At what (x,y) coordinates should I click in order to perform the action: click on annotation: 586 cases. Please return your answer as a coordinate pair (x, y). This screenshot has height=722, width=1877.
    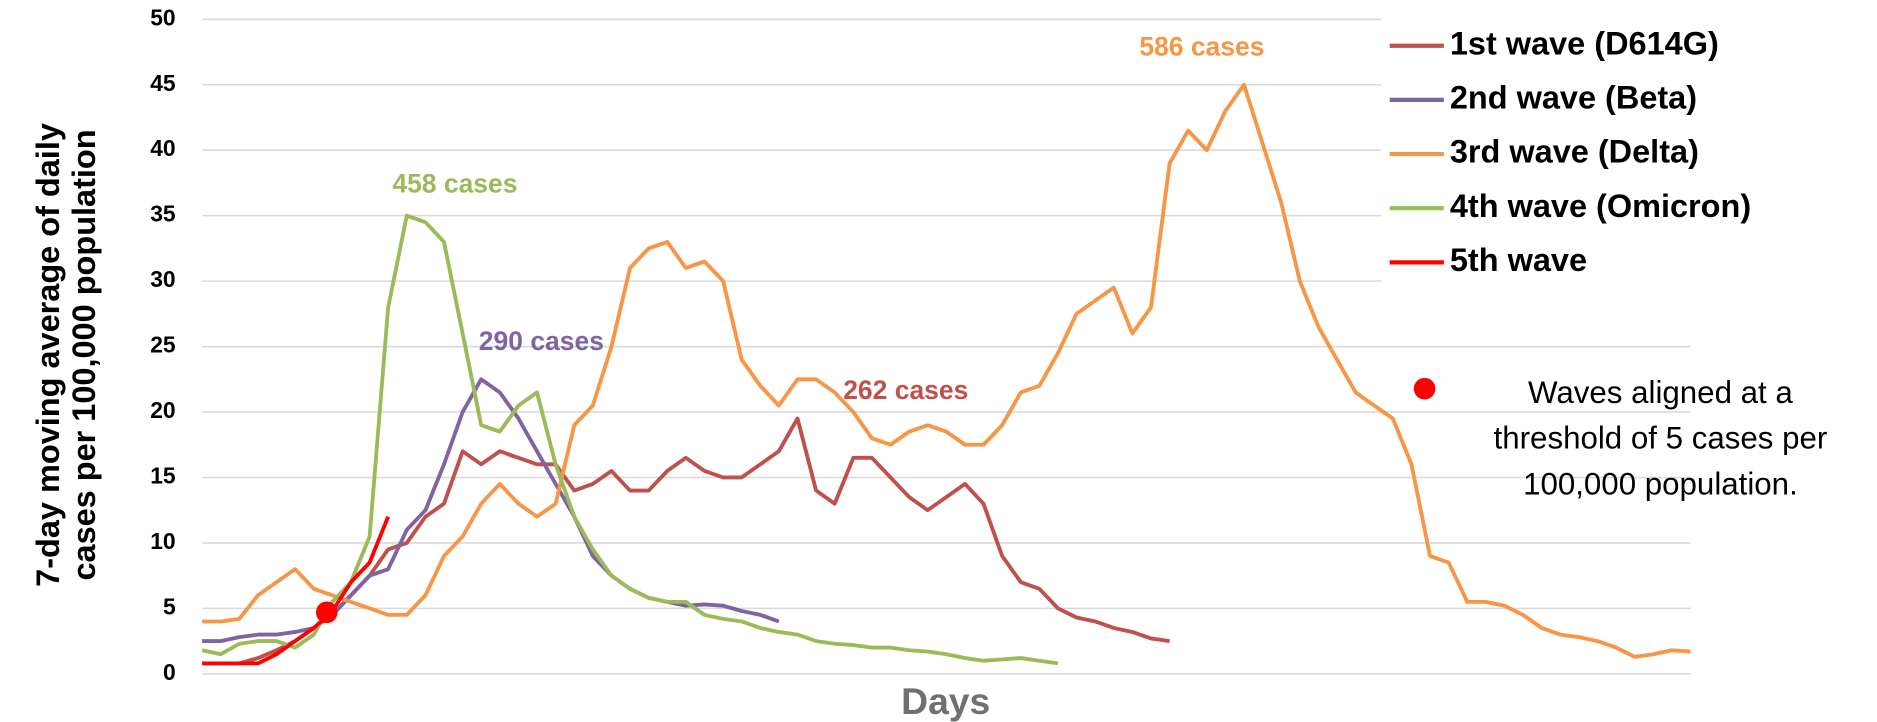
    Looking at the image, I should click on (1201, 47).